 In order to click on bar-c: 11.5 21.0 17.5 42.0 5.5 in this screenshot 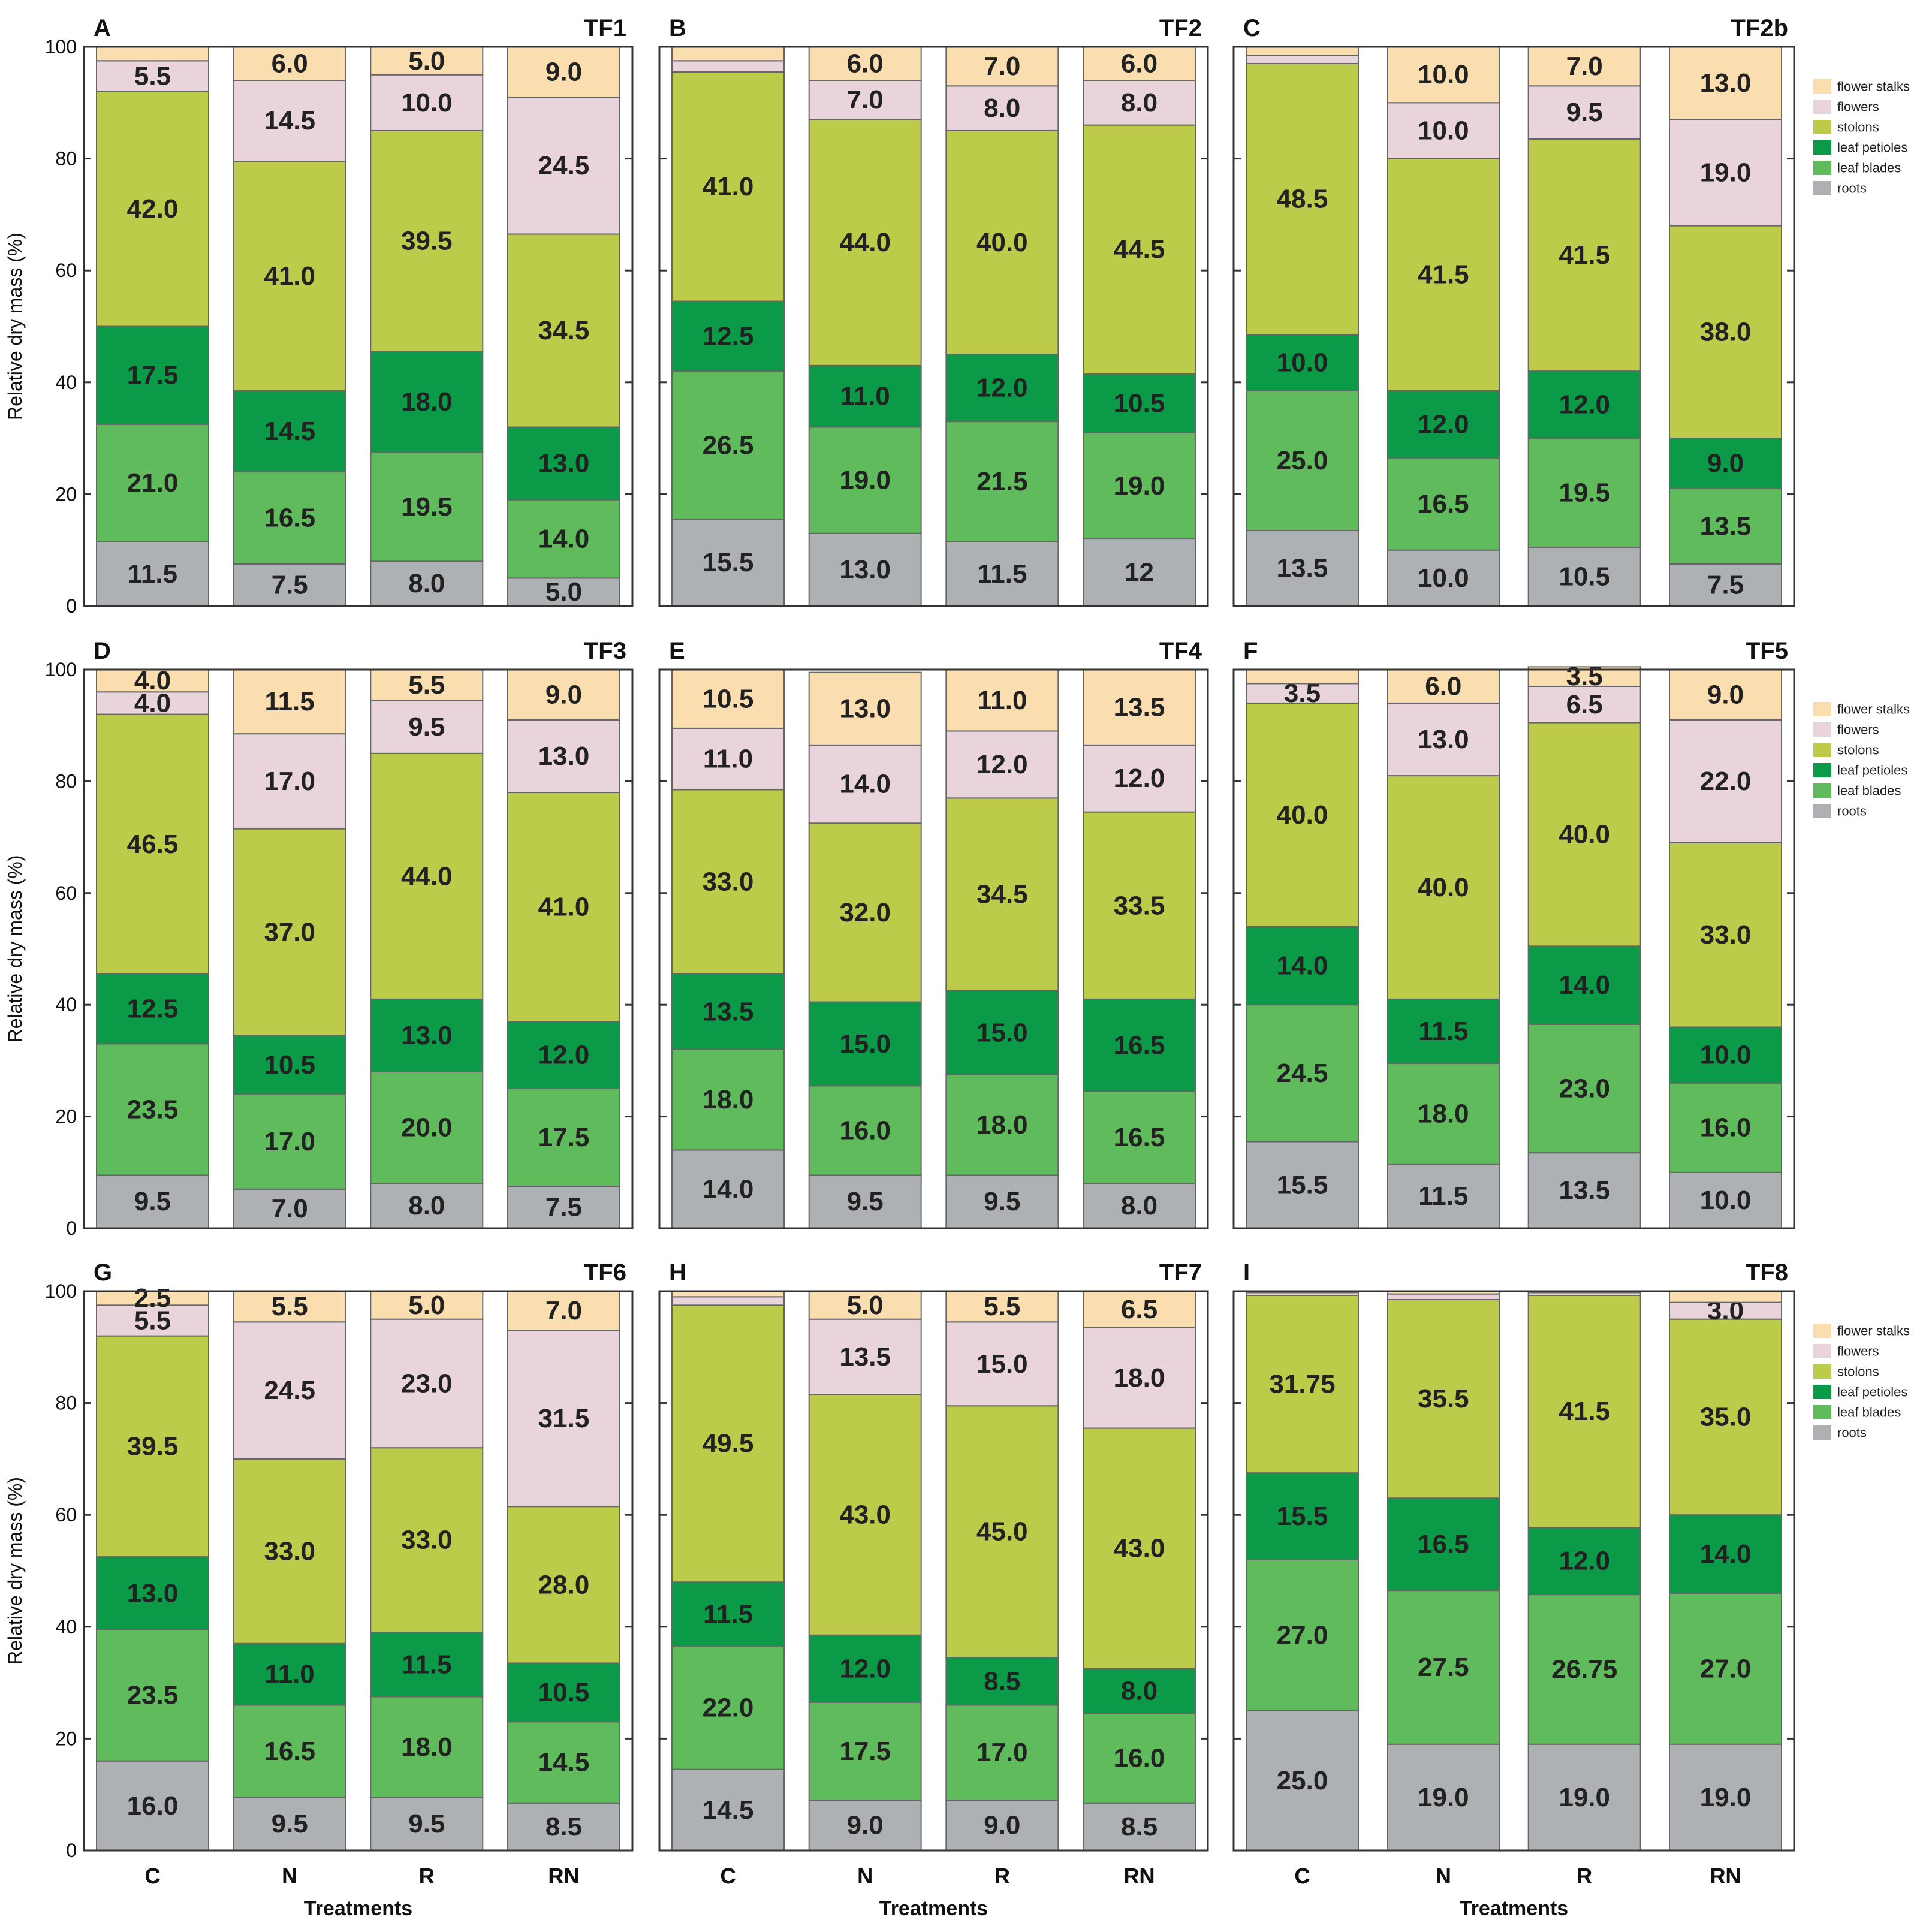, I will do `click(152, 327)`.